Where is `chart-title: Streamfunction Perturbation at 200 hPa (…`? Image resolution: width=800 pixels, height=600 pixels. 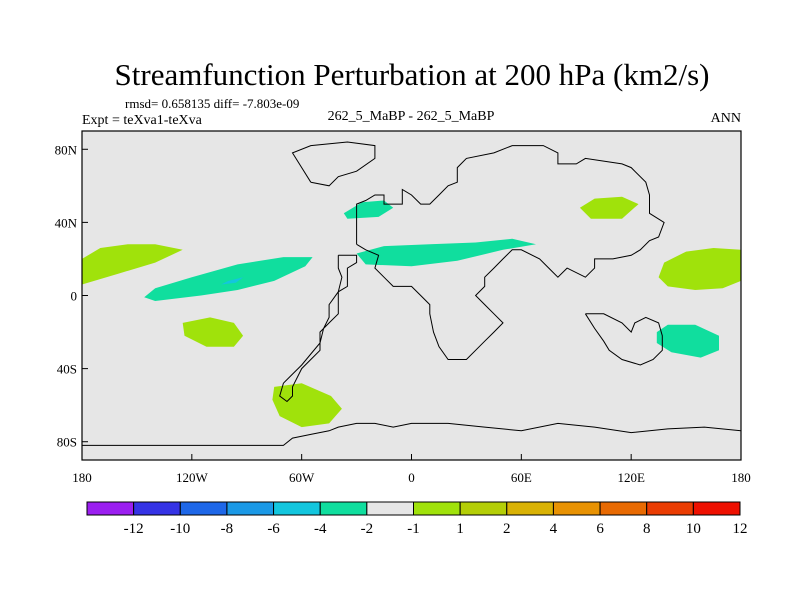
chart-title: Streamfunction Perturbation at 200 hPa (… is located at coordinates (412, 74).